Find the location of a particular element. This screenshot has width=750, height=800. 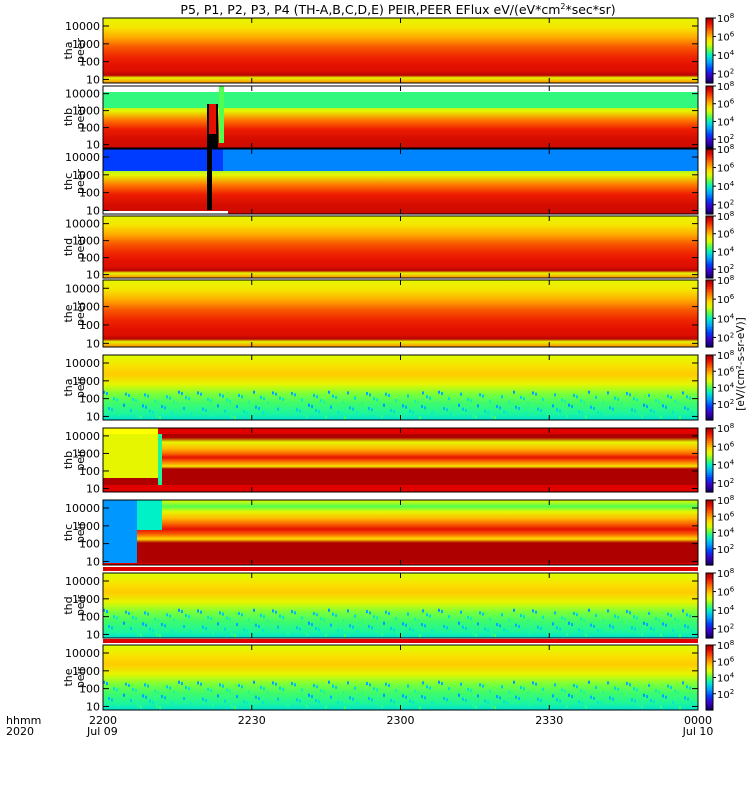

y-tick-label: 10000 is located at coordinates (82, 508).